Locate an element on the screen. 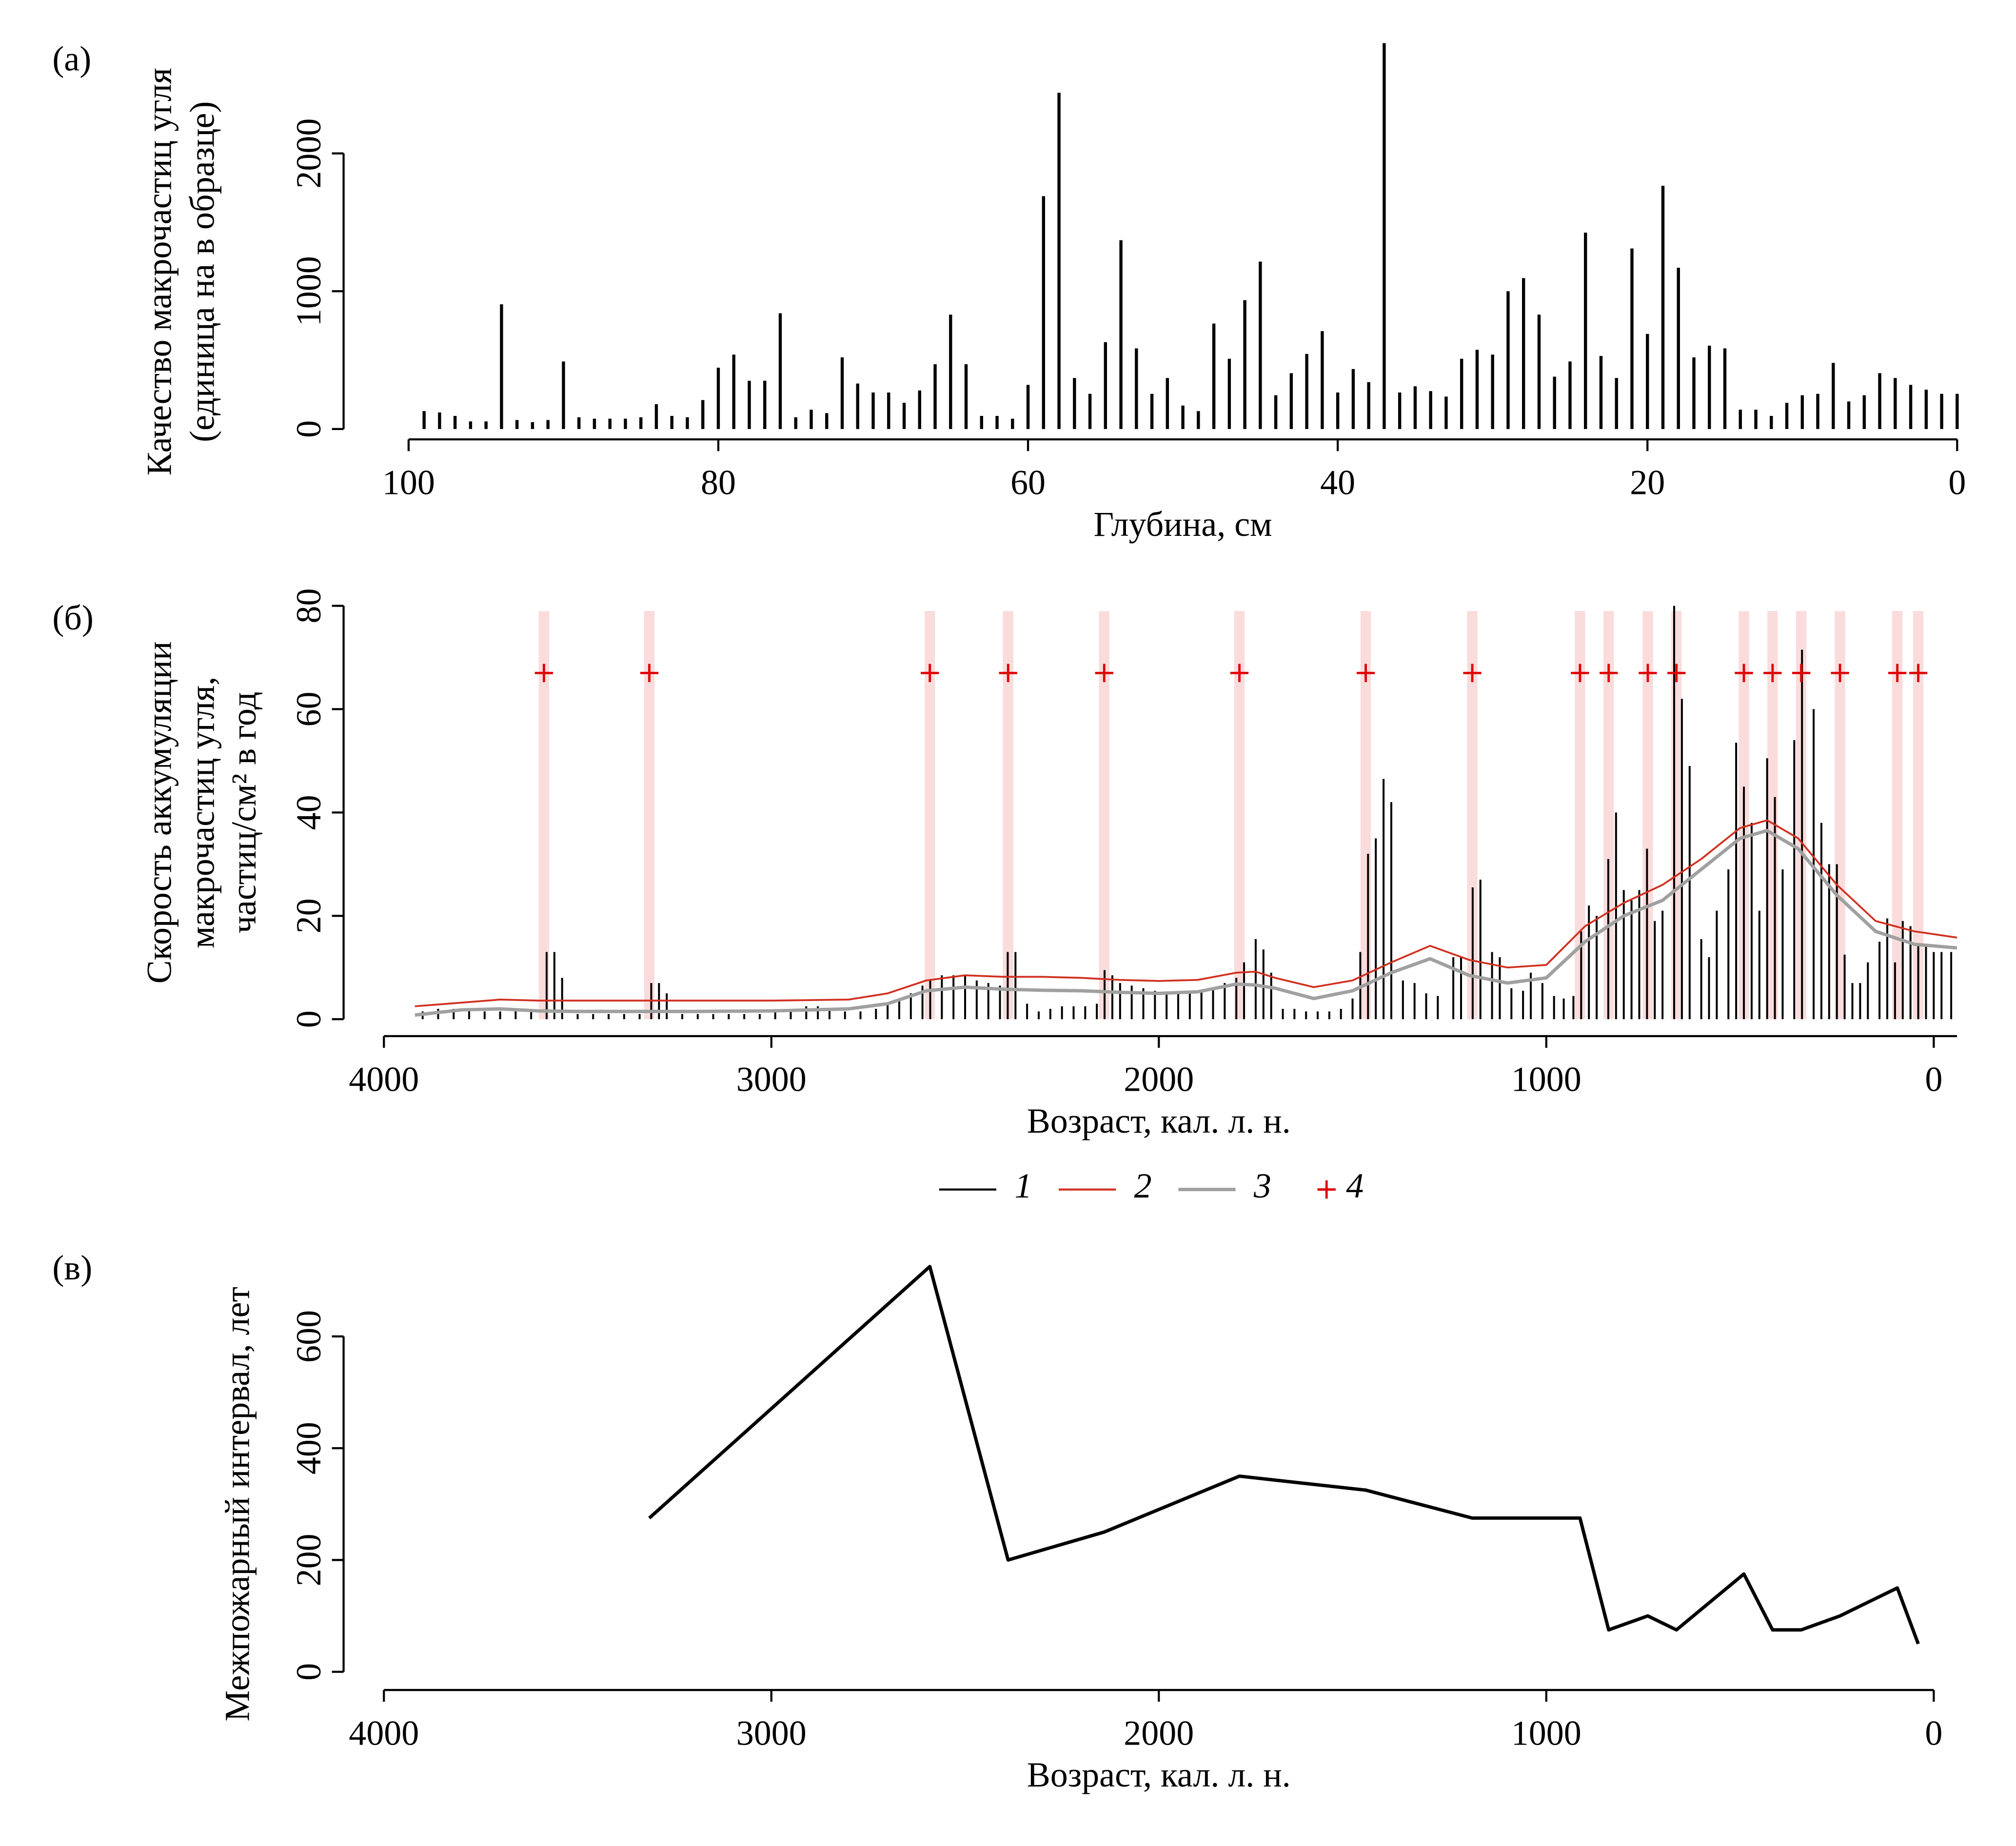 The image size is (2016, 1846). y-axis-title: Межпожарный интервал, лет is located at coordinates (237, 1504).